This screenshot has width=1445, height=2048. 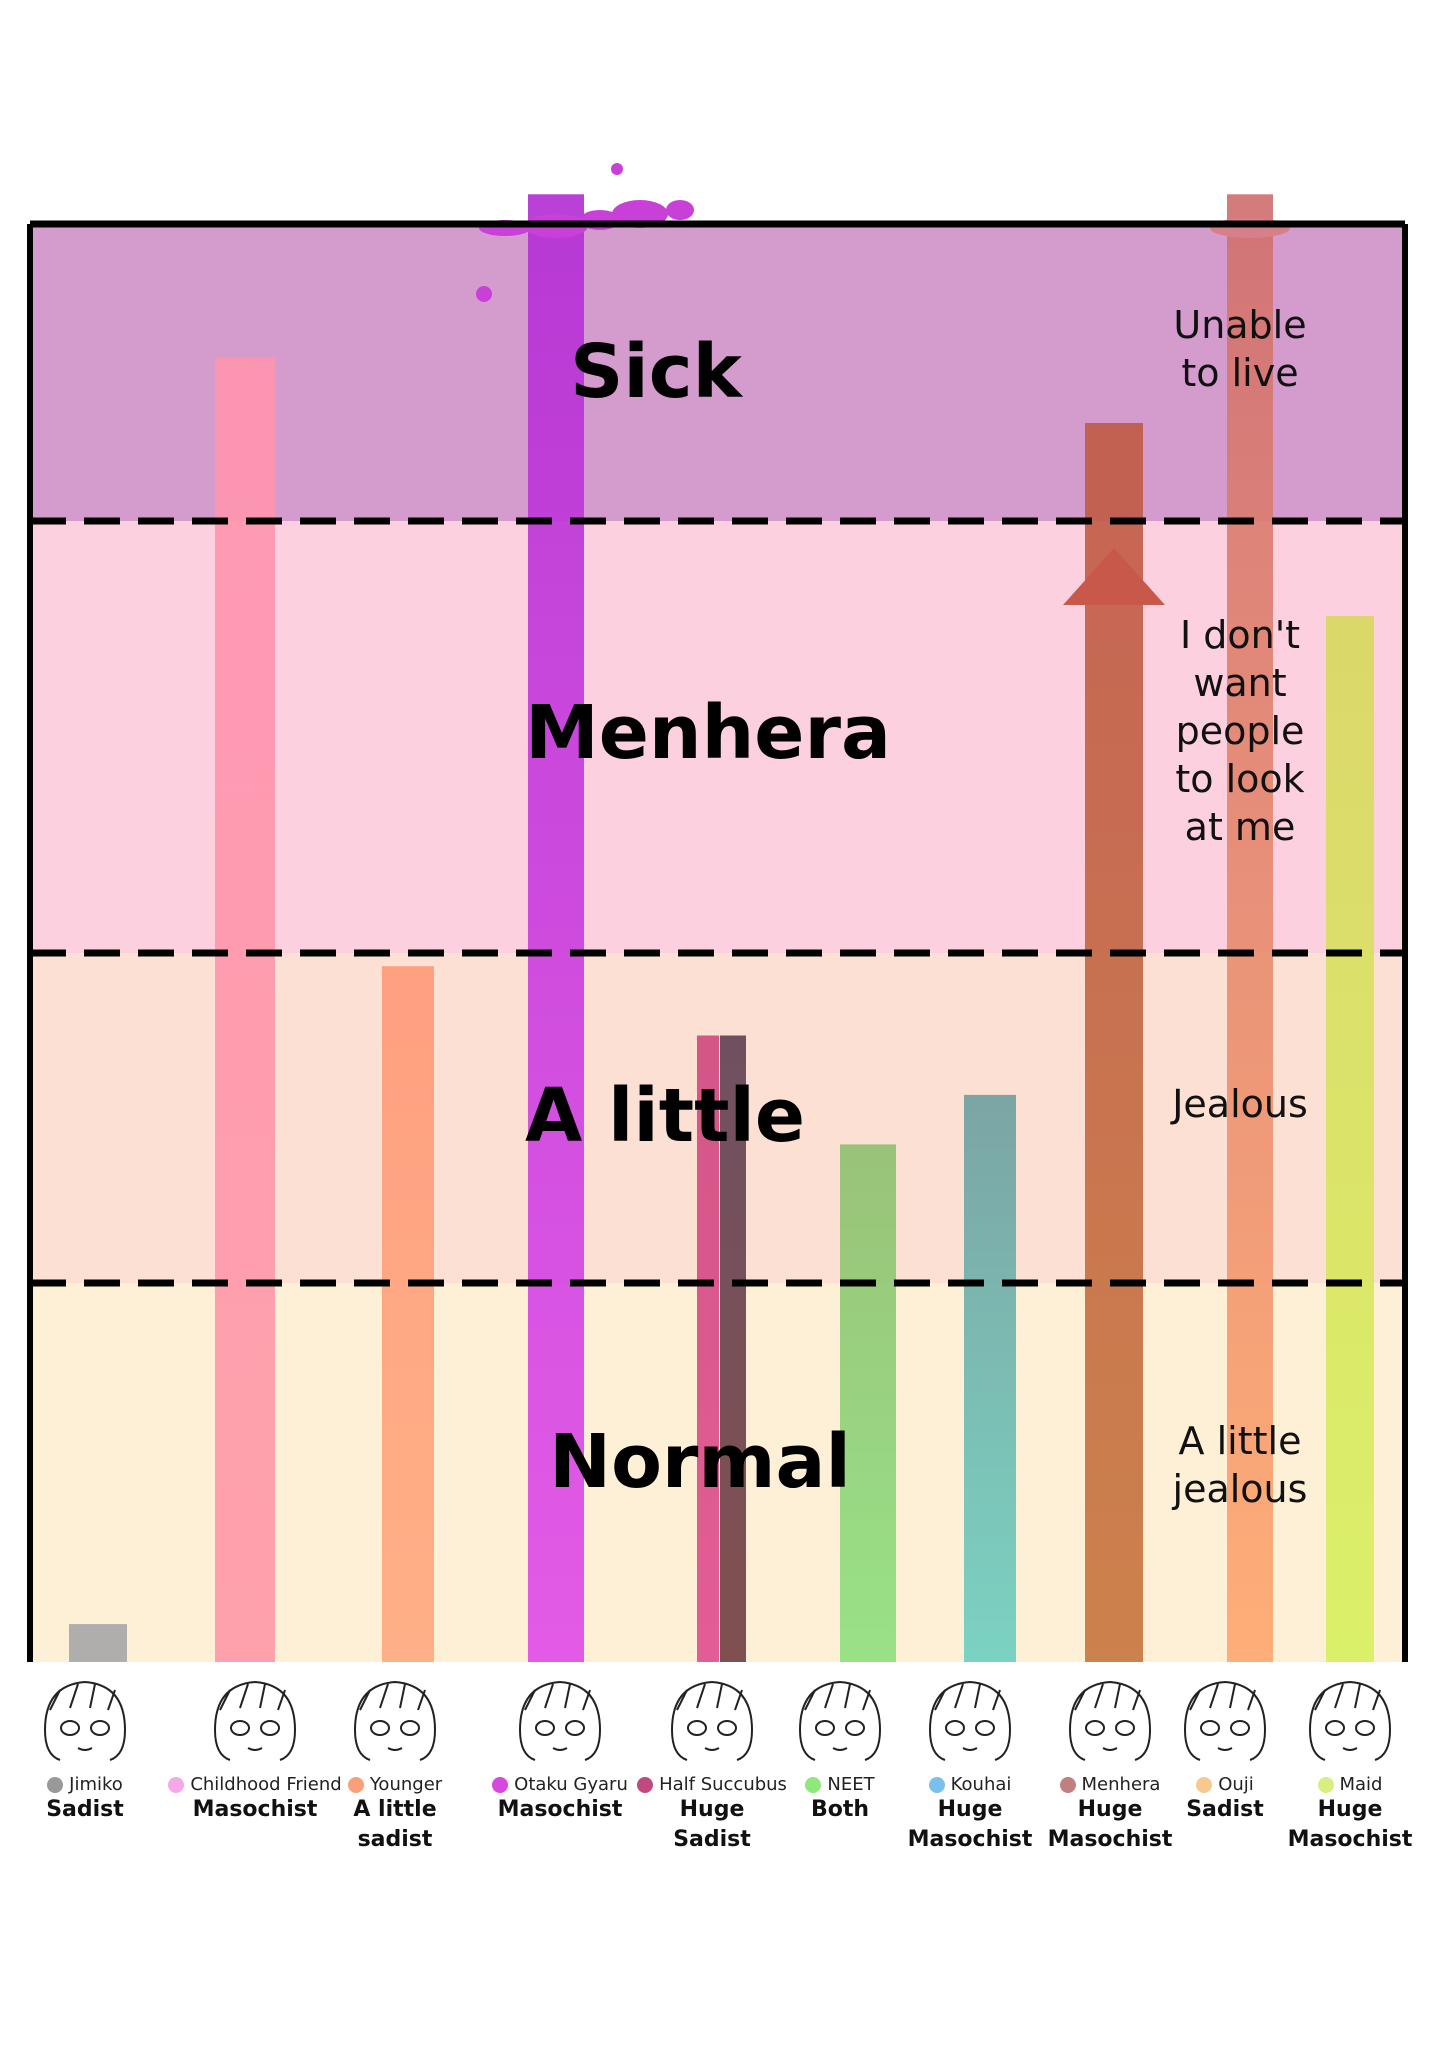 What do you see at coordinates (840, 1809) in the screenshot?
I see `character-role: Both` at bounding box center [840, 1809].